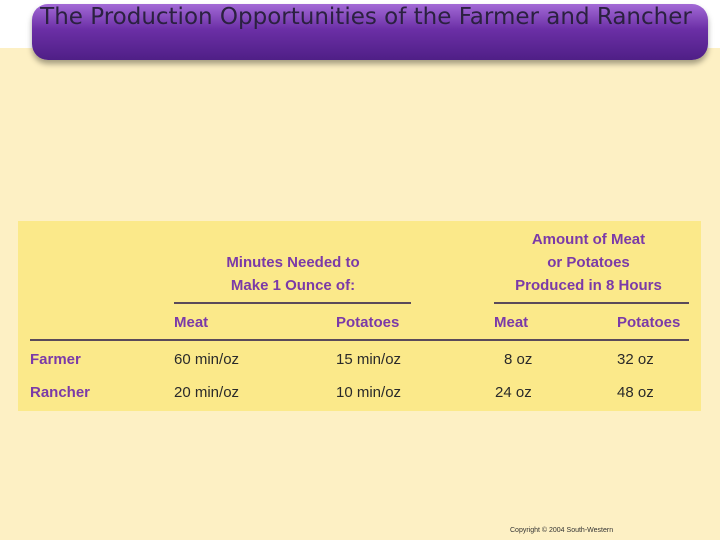 The image size is (720, 540). What do you see at coordinates (368, 322) in the screenshot?
I see `col-potatoes-minutes: Potatoes` at bounding box center [368, 322].